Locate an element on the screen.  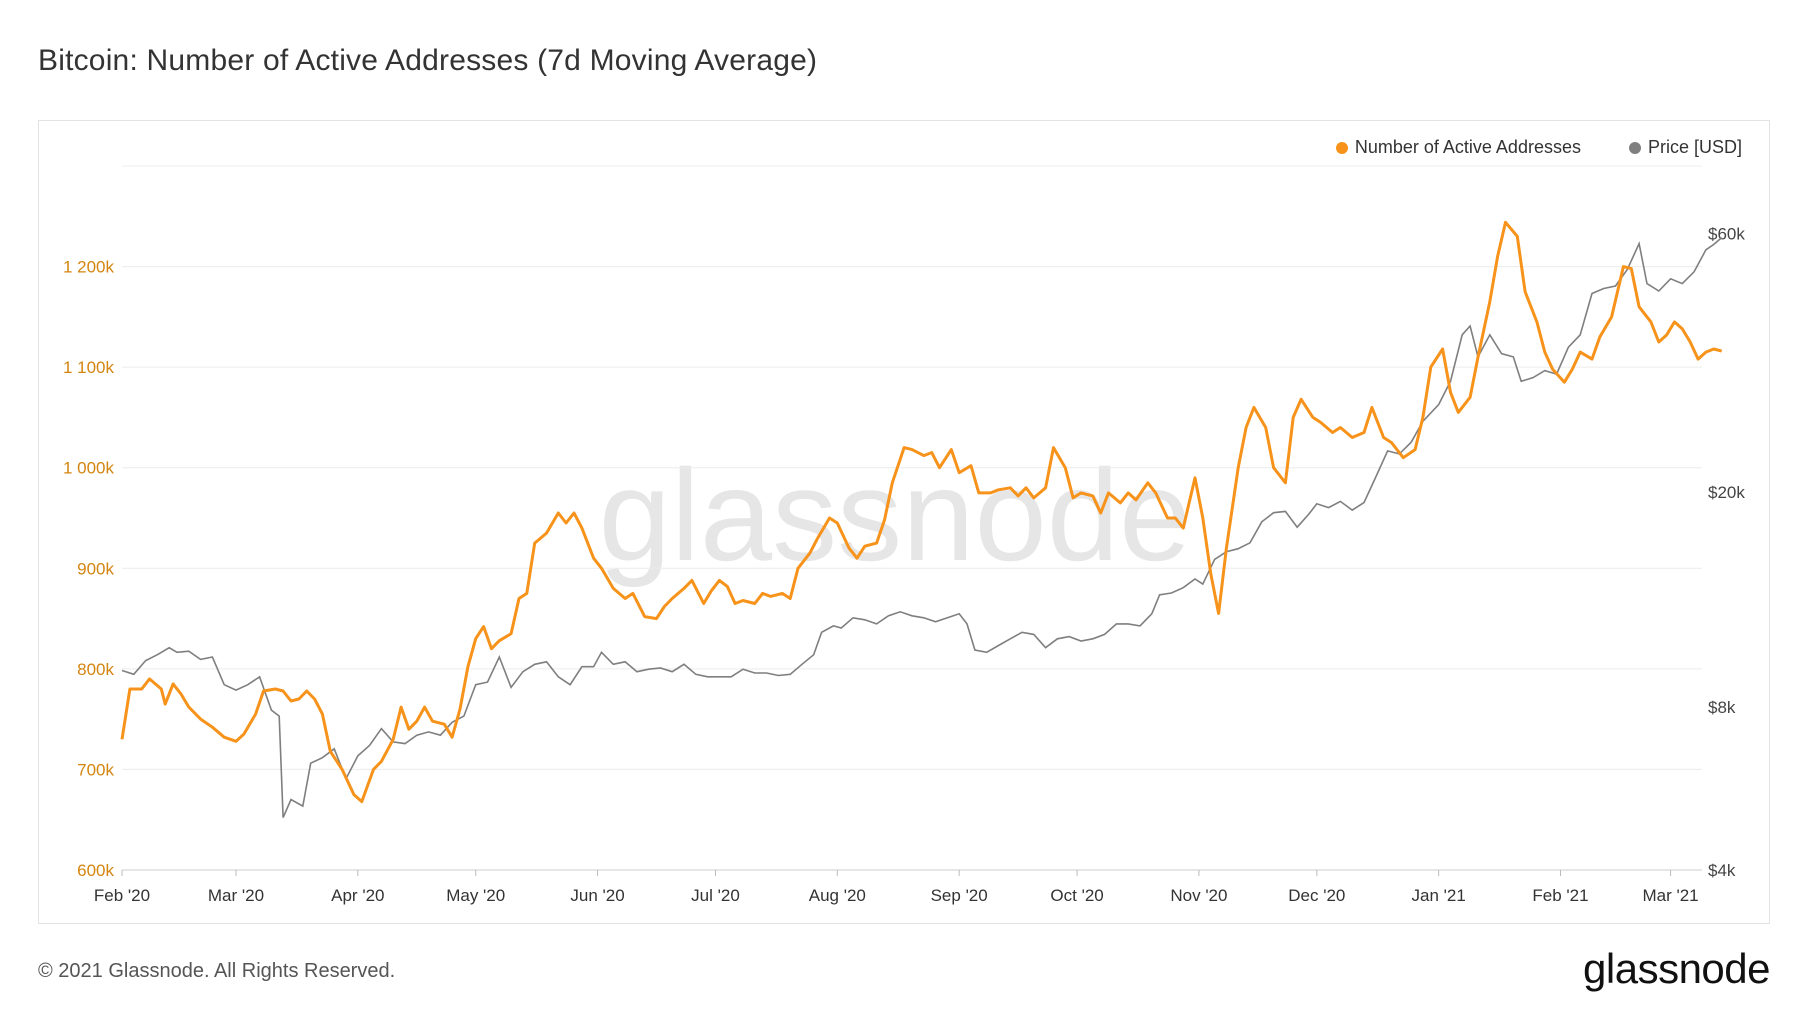
y-left-tick-label: 1 000k is located at coordinates (89, 468).